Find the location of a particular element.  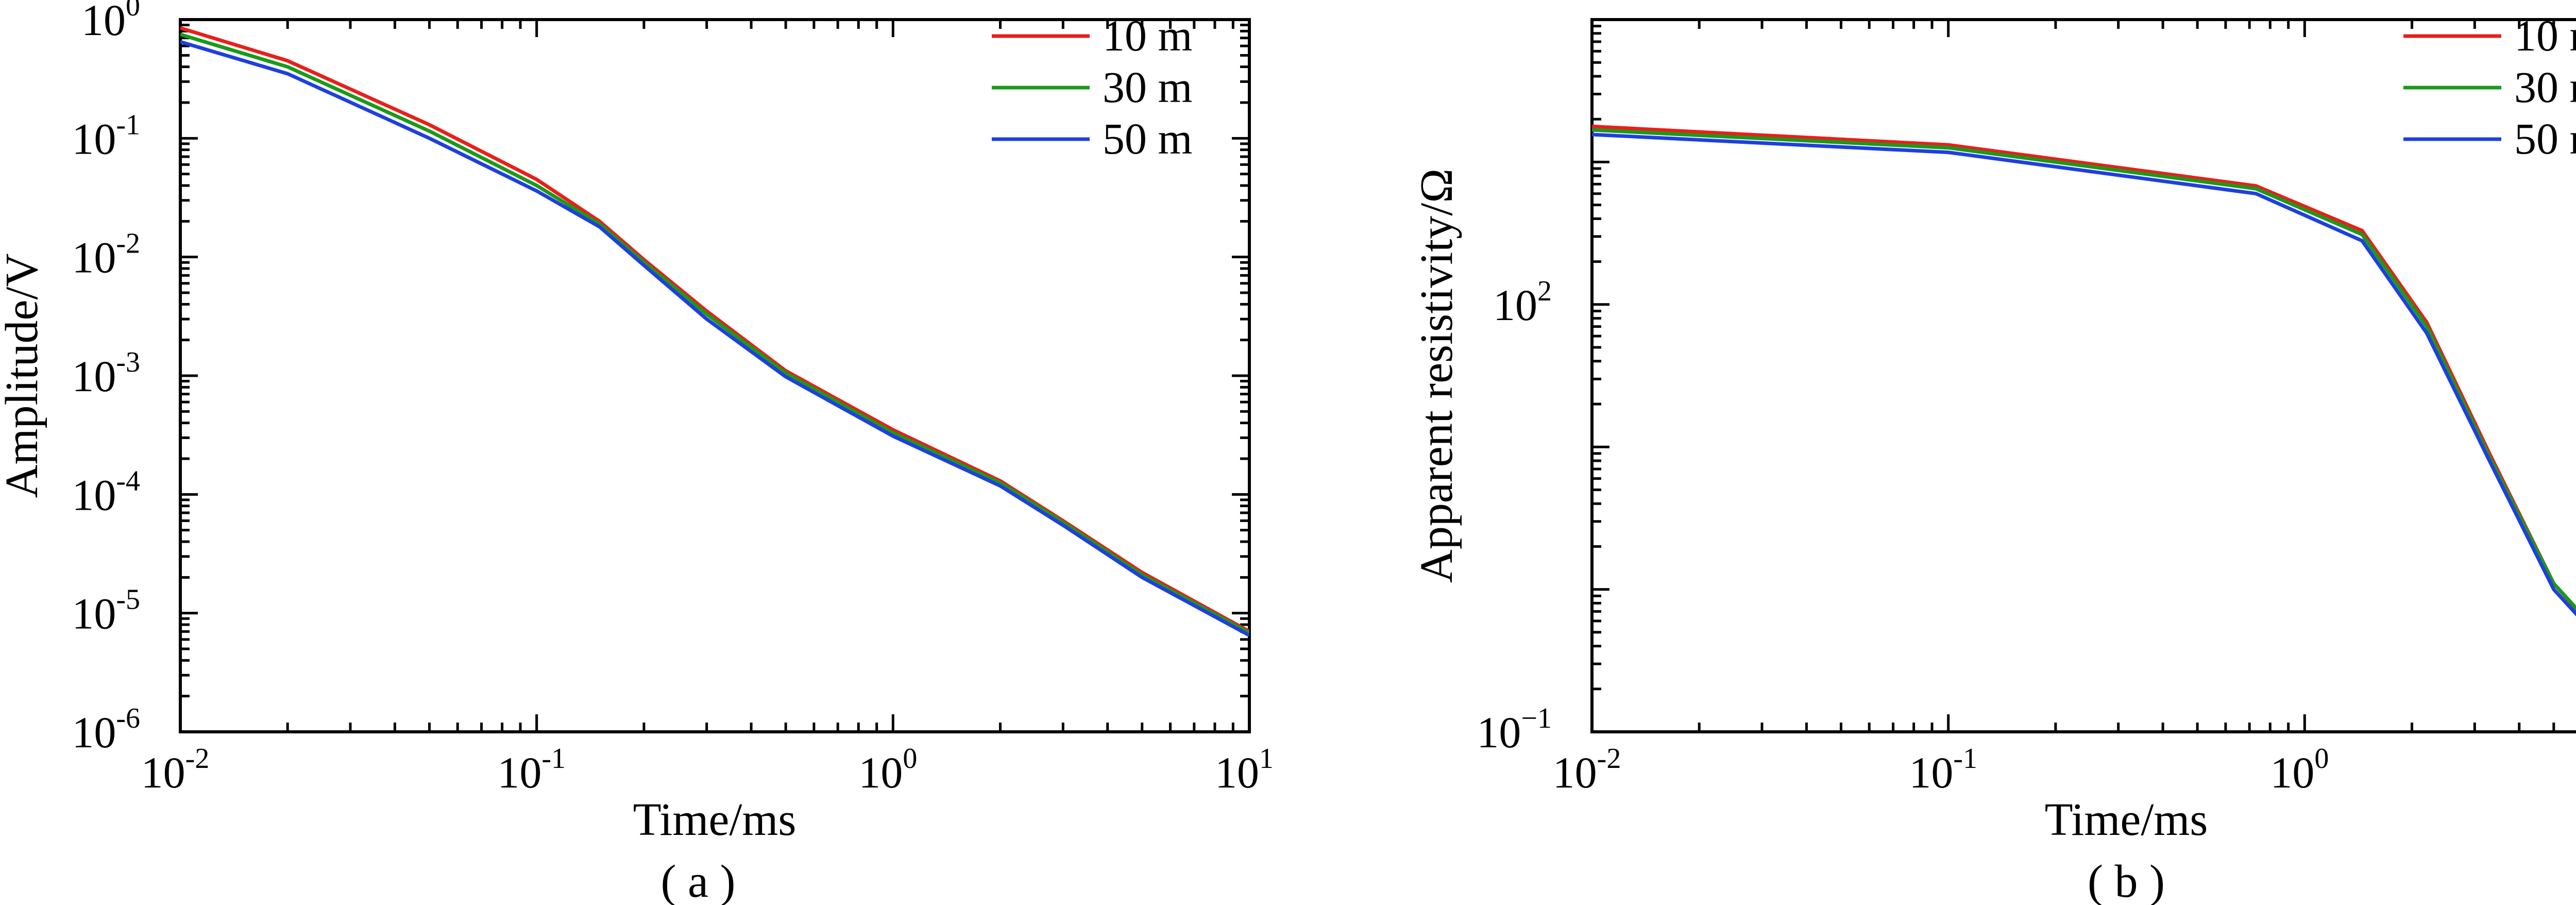

panel-b-y-axis-title: Apparent resistivity/Ω is located at coordinates (1436, 376).